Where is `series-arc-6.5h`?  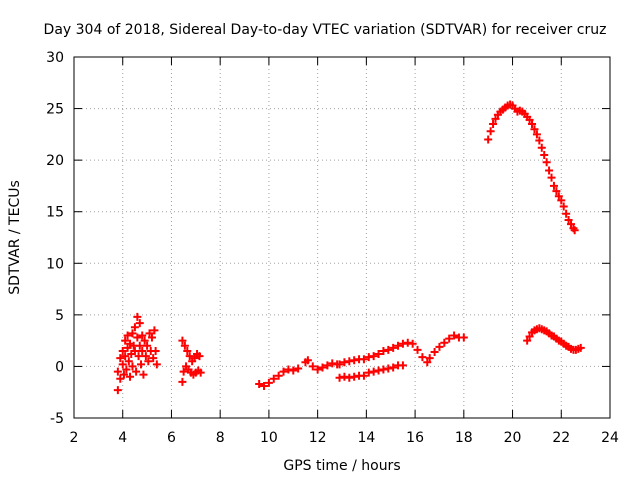 series-arc-6.5h is located at coordinates (191, 361).